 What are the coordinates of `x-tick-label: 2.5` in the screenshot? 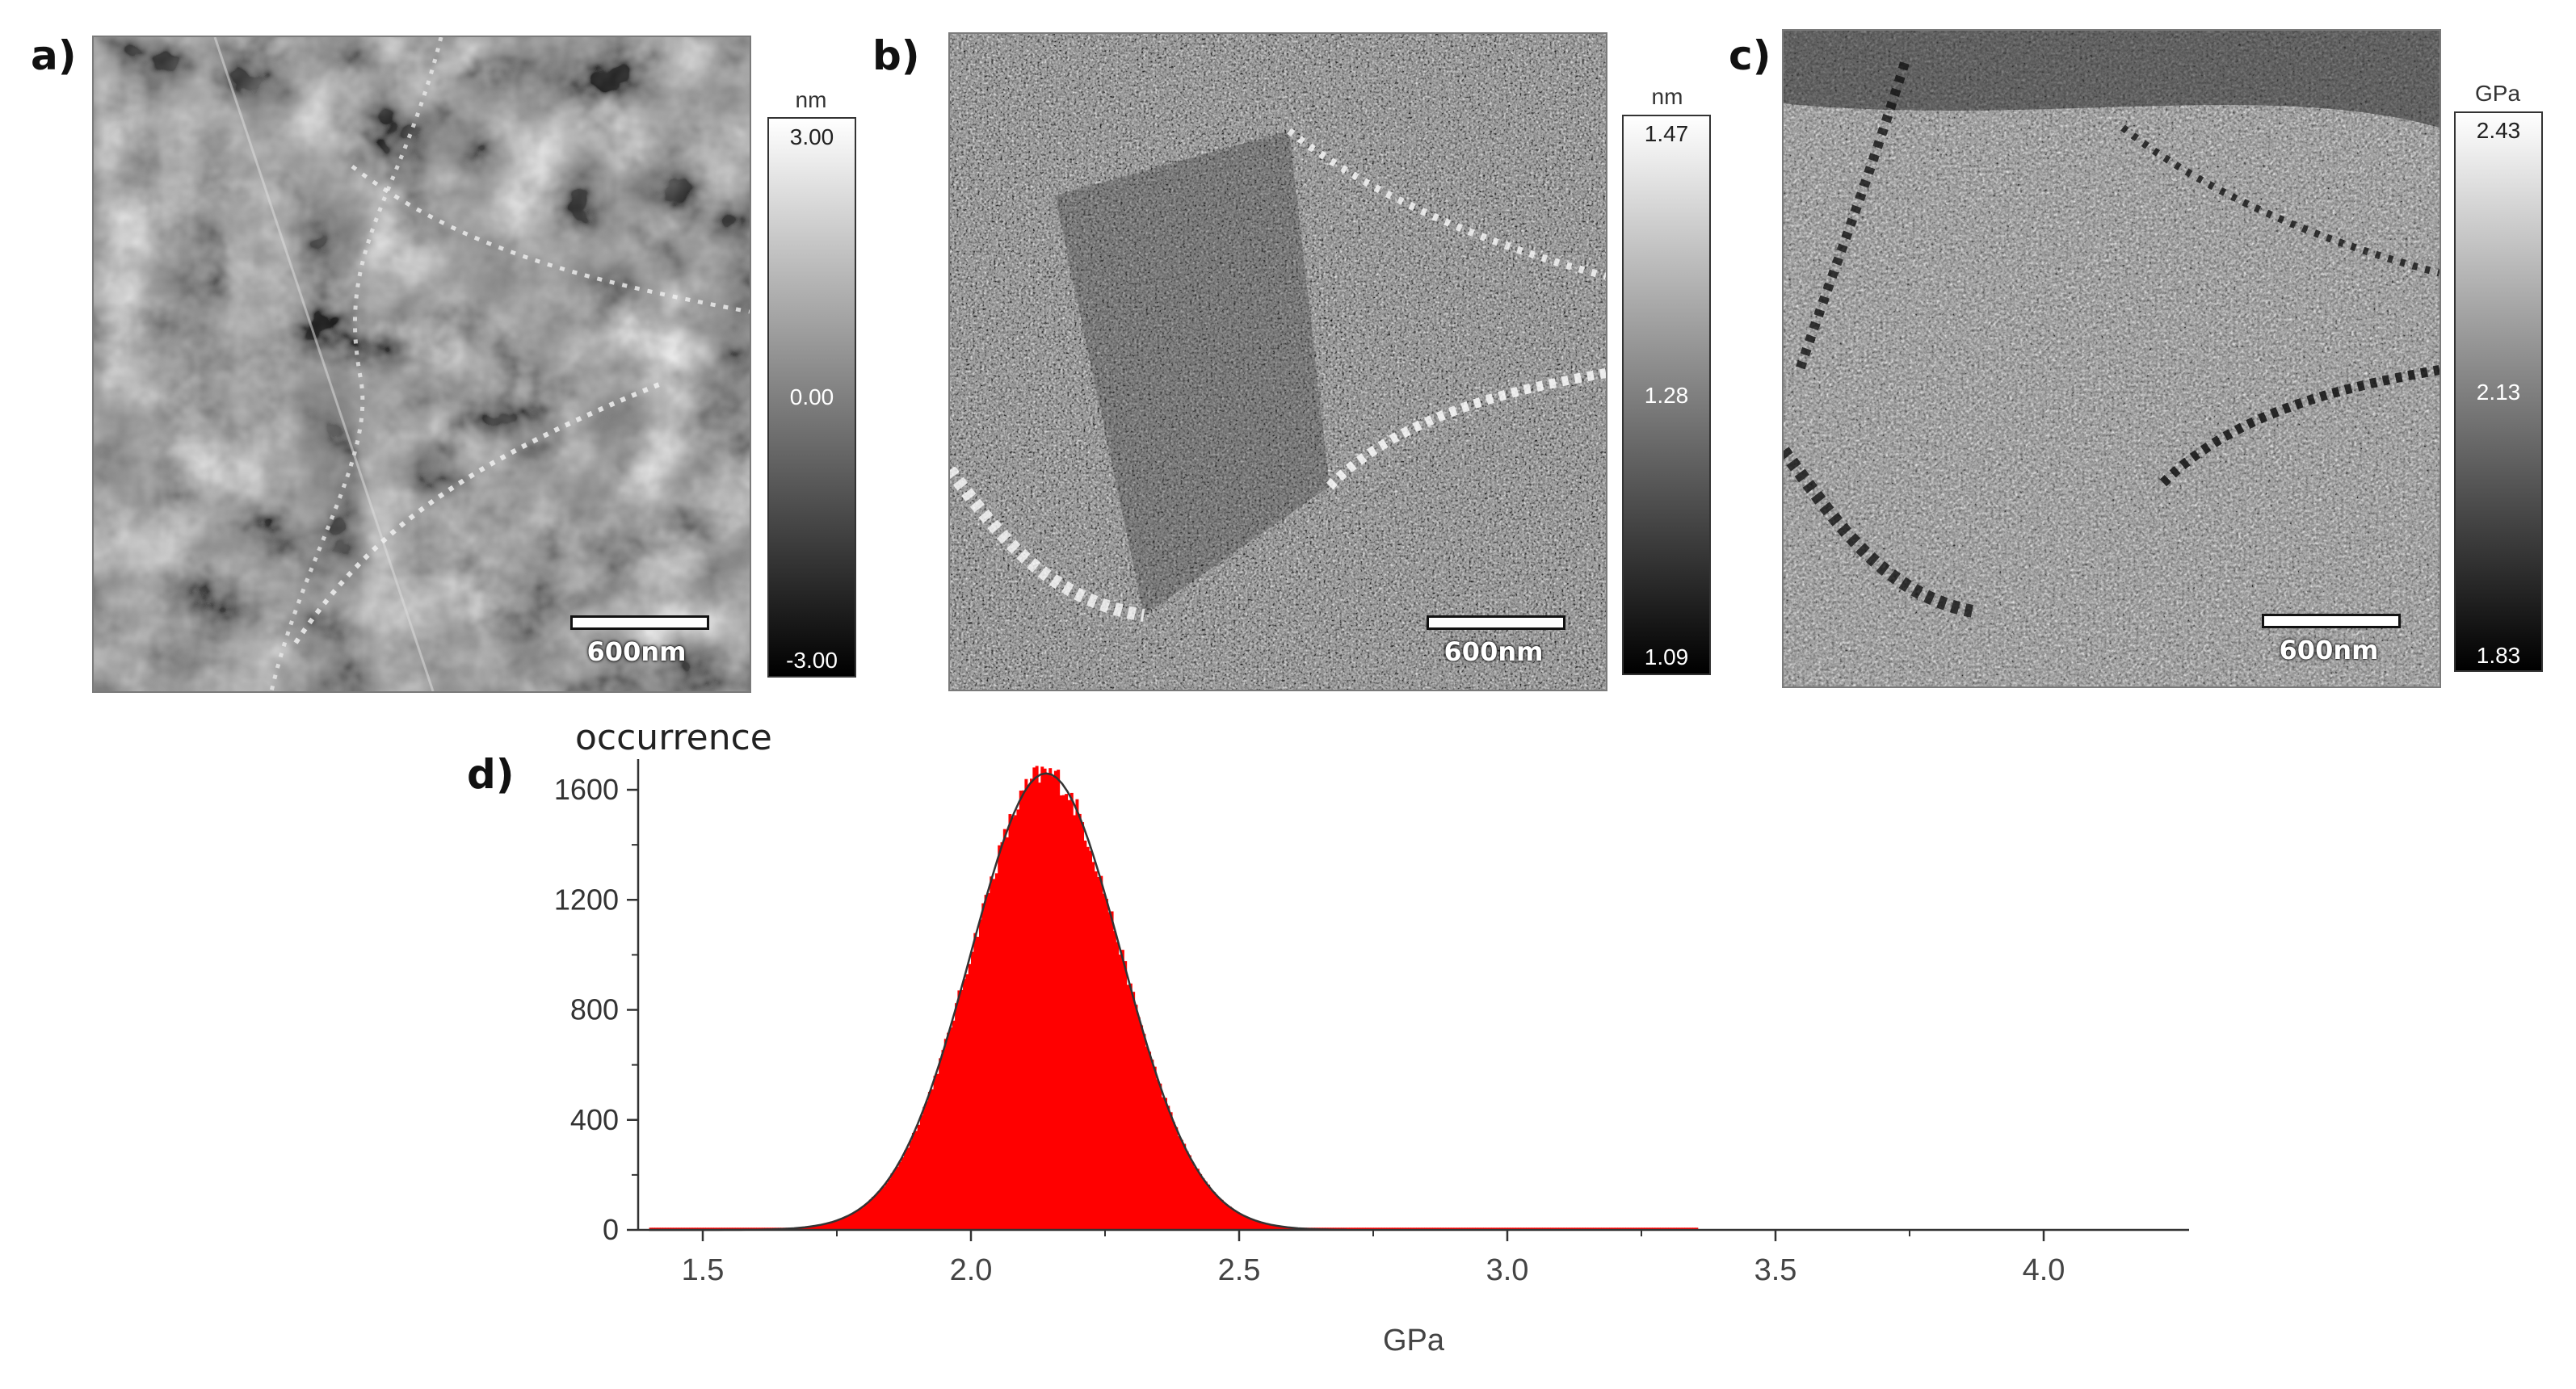 It's located at (1239, 1270).